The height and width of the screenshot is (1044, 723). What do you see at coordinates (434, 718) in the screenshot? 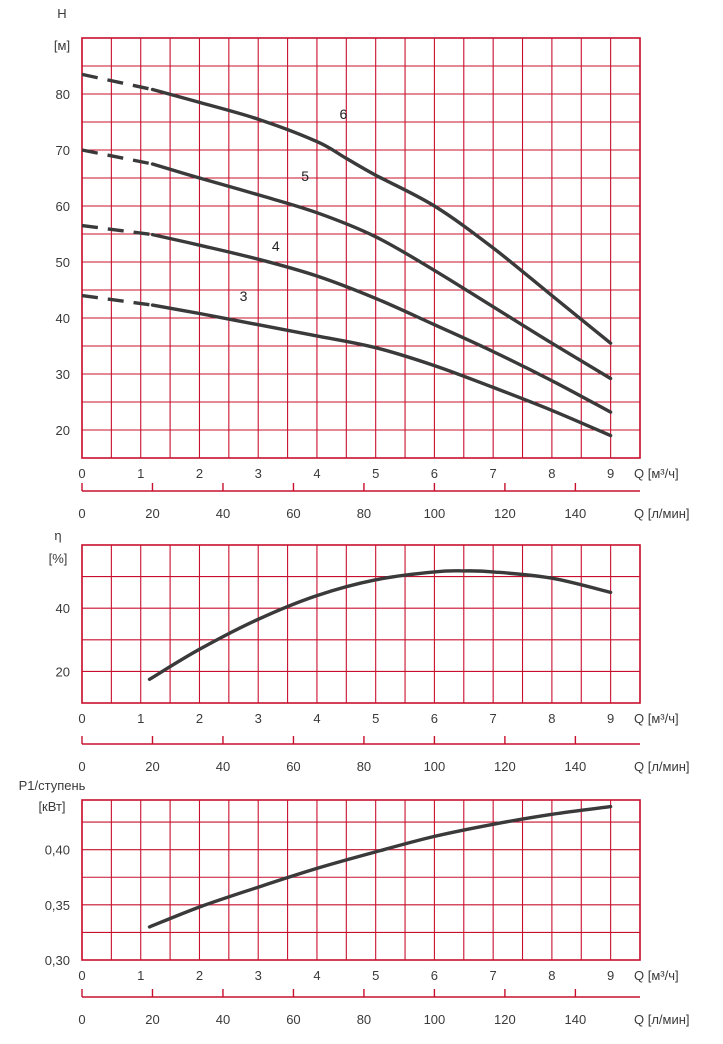
I see `efficiency-x-tick-label: 6` at bounding box center [434, 718].